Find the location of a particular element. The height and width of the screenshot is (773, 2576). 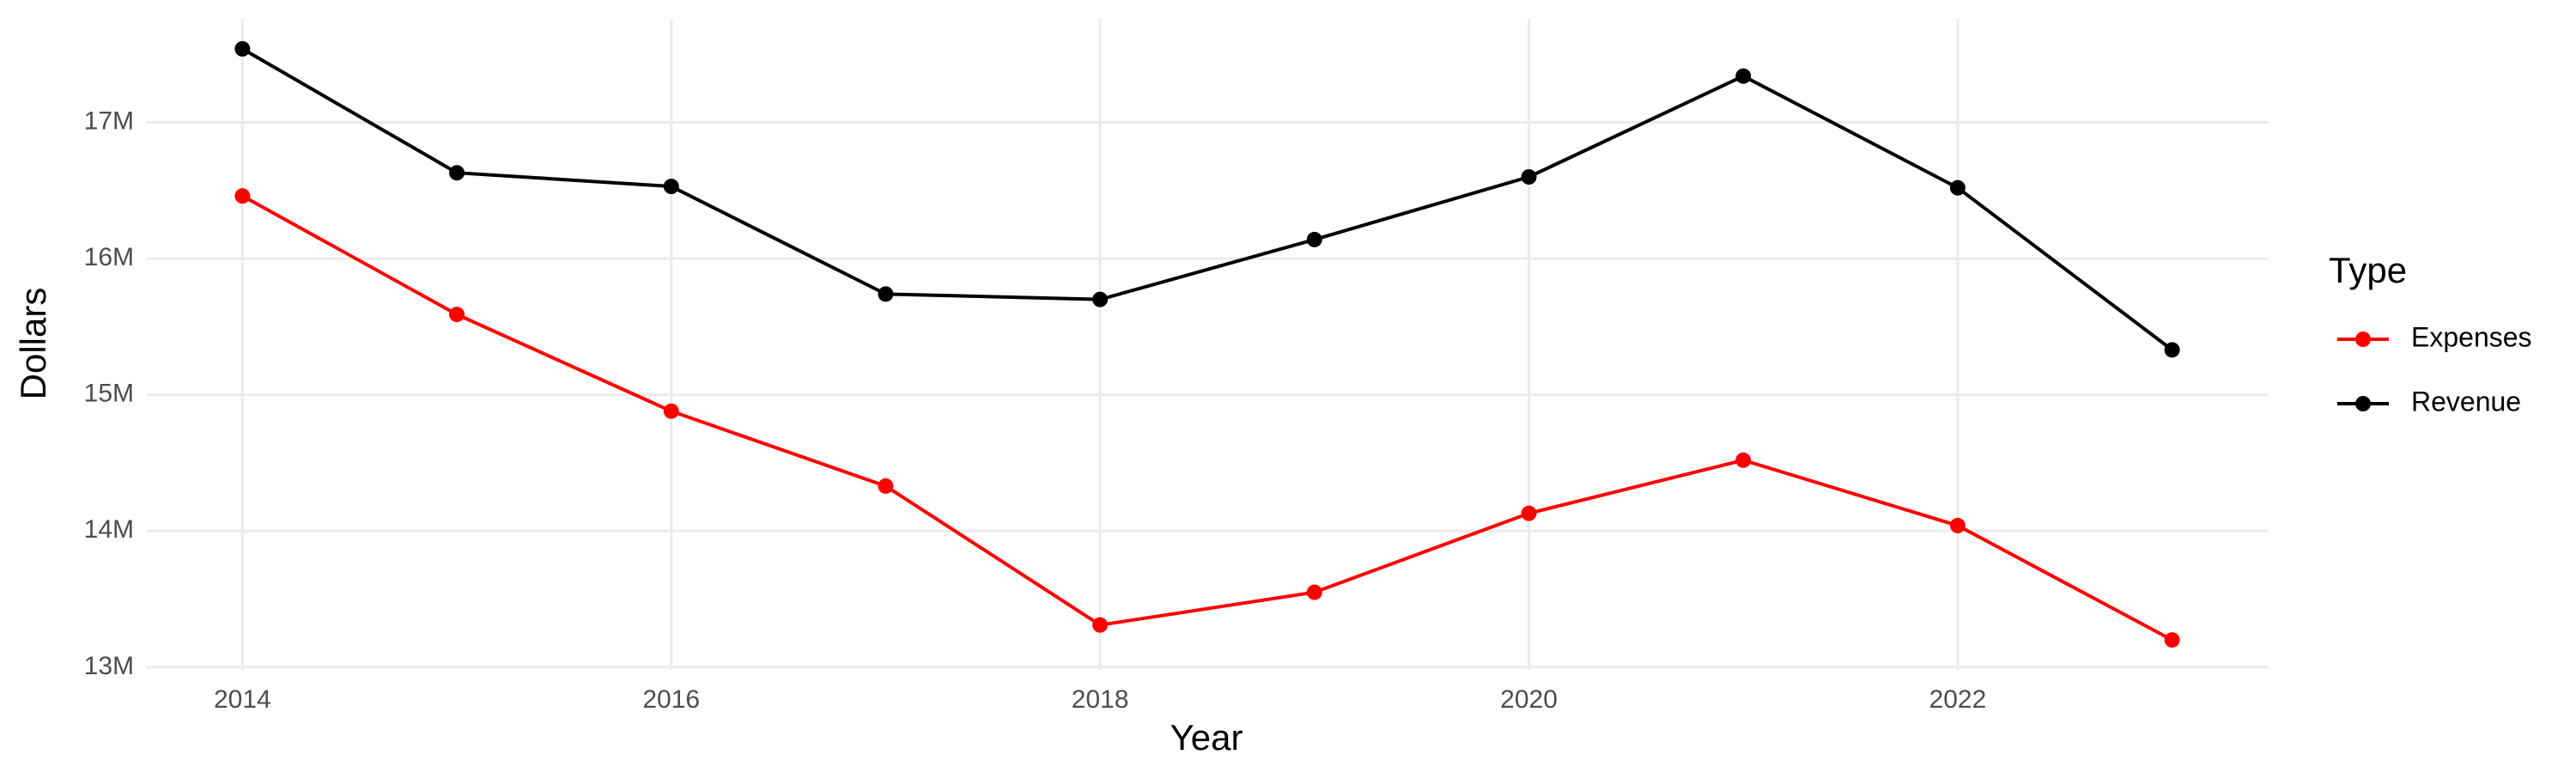

x-tick-label: 2018 is located at coordinates (1100, 699).